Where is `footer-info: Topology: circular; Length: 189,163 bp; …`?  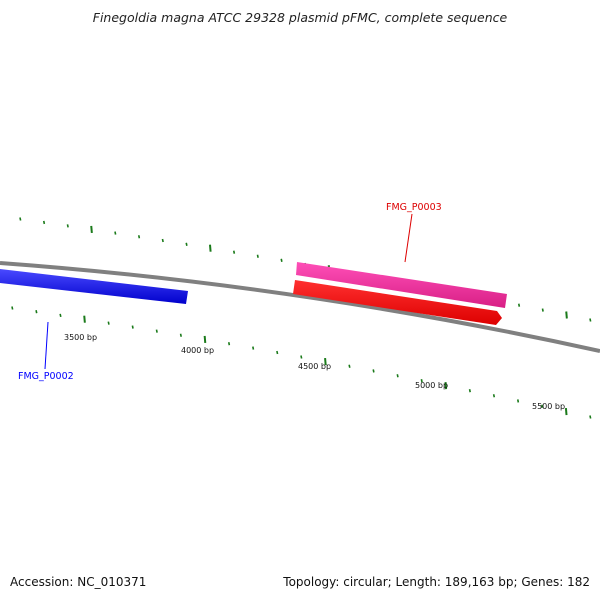 footer-info: Topology: circular; Length: 189,163 bp; … is located at coordinates (436, 582).